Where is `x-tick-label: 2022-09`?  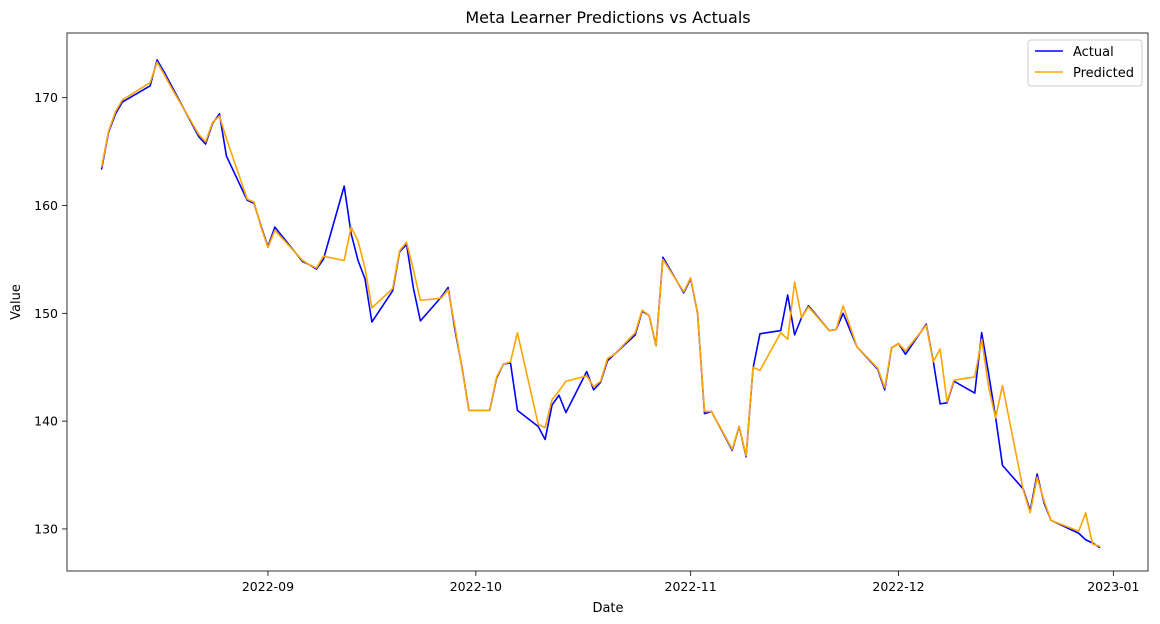 x-tick-label: 2022-09 is located at coordinates (268, 586).